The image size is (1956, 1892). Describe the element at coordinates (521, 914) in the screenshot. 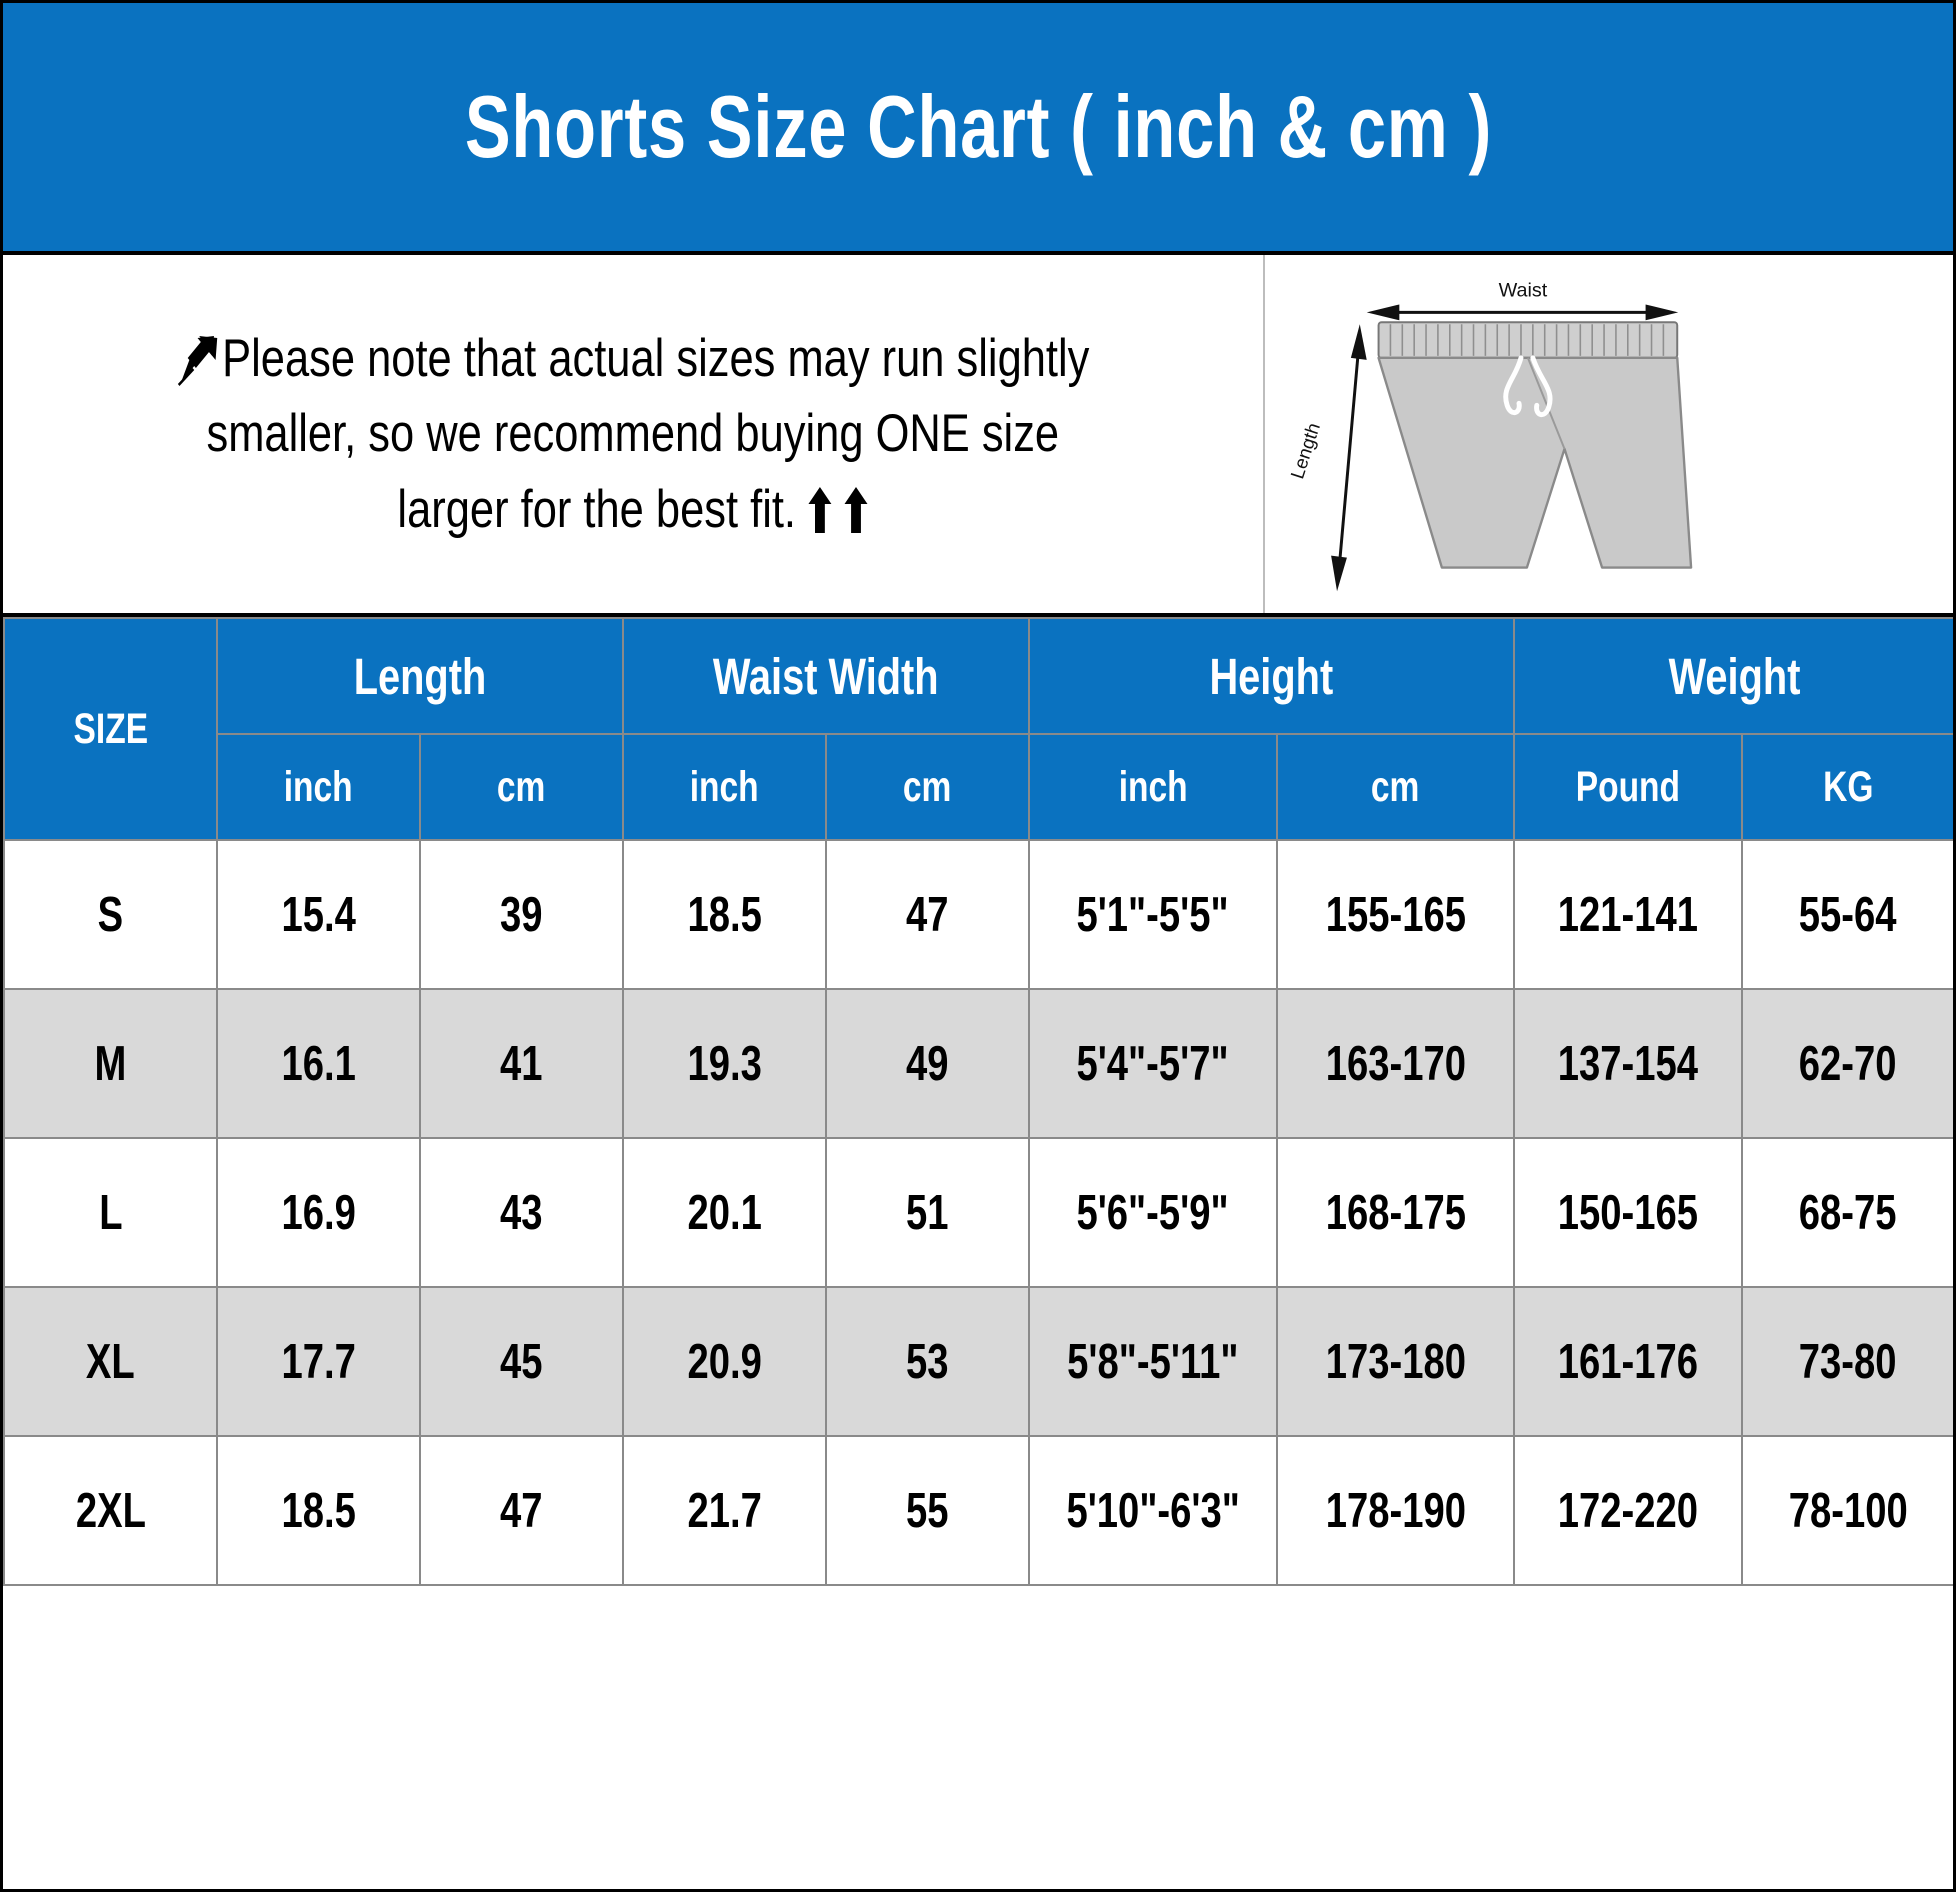

I see `cell-length-cm: 39` at that location.